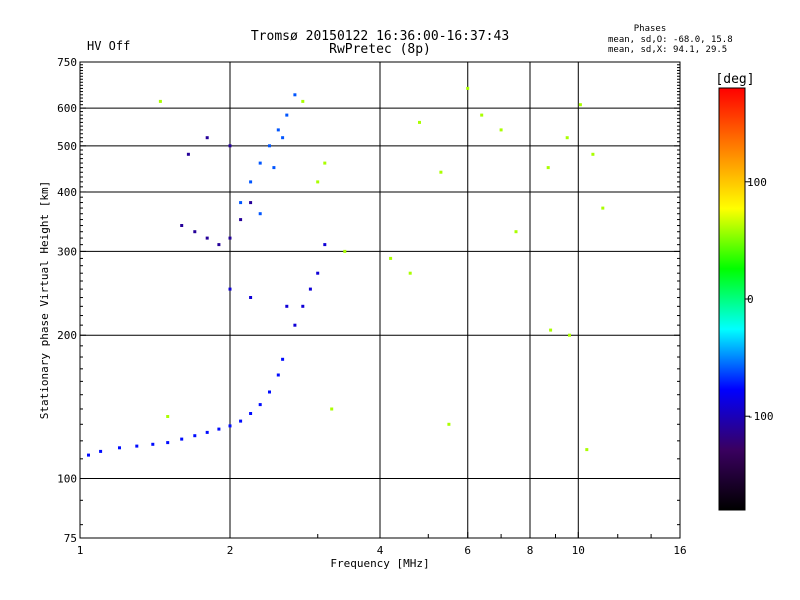 This screenshot has height=600, width=800. What do you see at coordinates (757, 182) in the screenshot?
I see `colorbar-tick-label: 100` at bounding box center [757, 182].